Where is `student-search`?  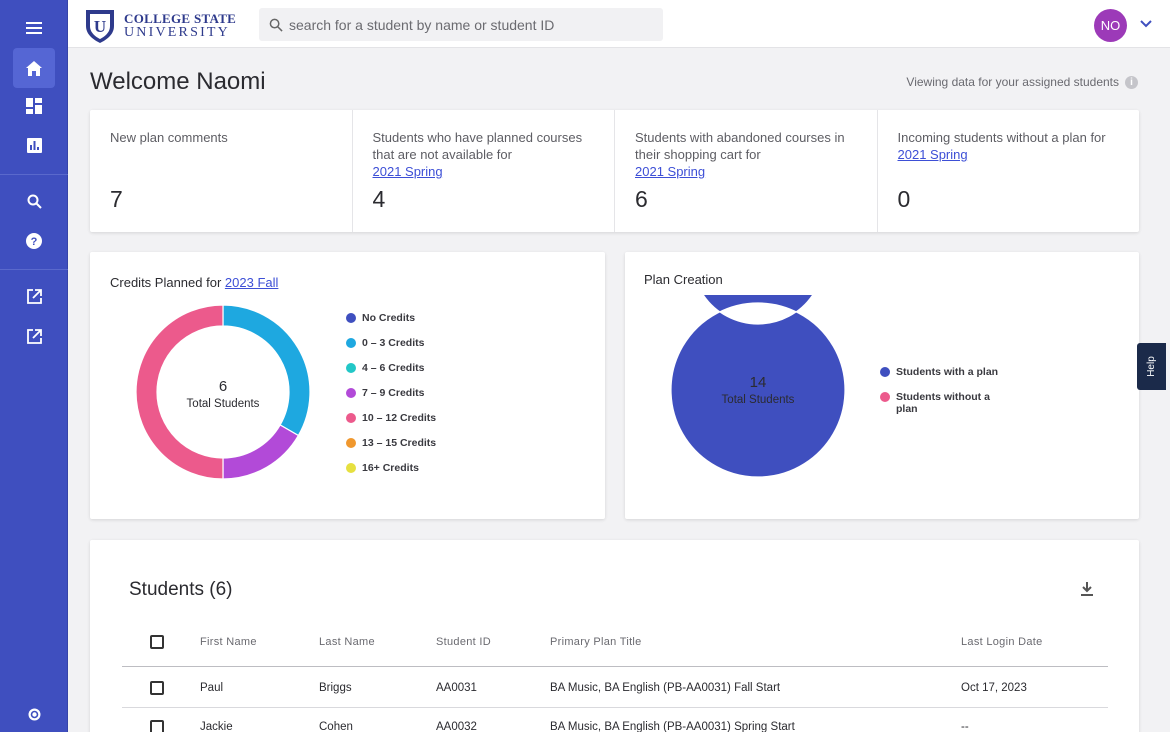 student-search is located at coordinates (461, 24).